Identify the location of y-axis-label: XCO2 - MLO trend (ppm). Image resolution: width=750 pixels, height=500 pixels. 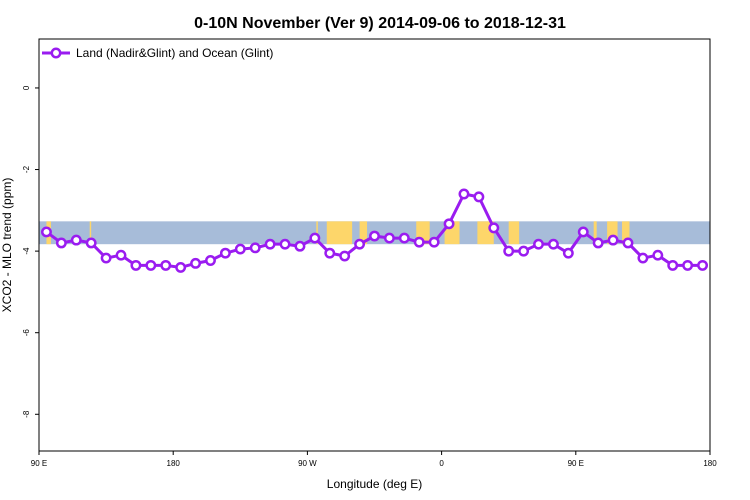
(7, 245).